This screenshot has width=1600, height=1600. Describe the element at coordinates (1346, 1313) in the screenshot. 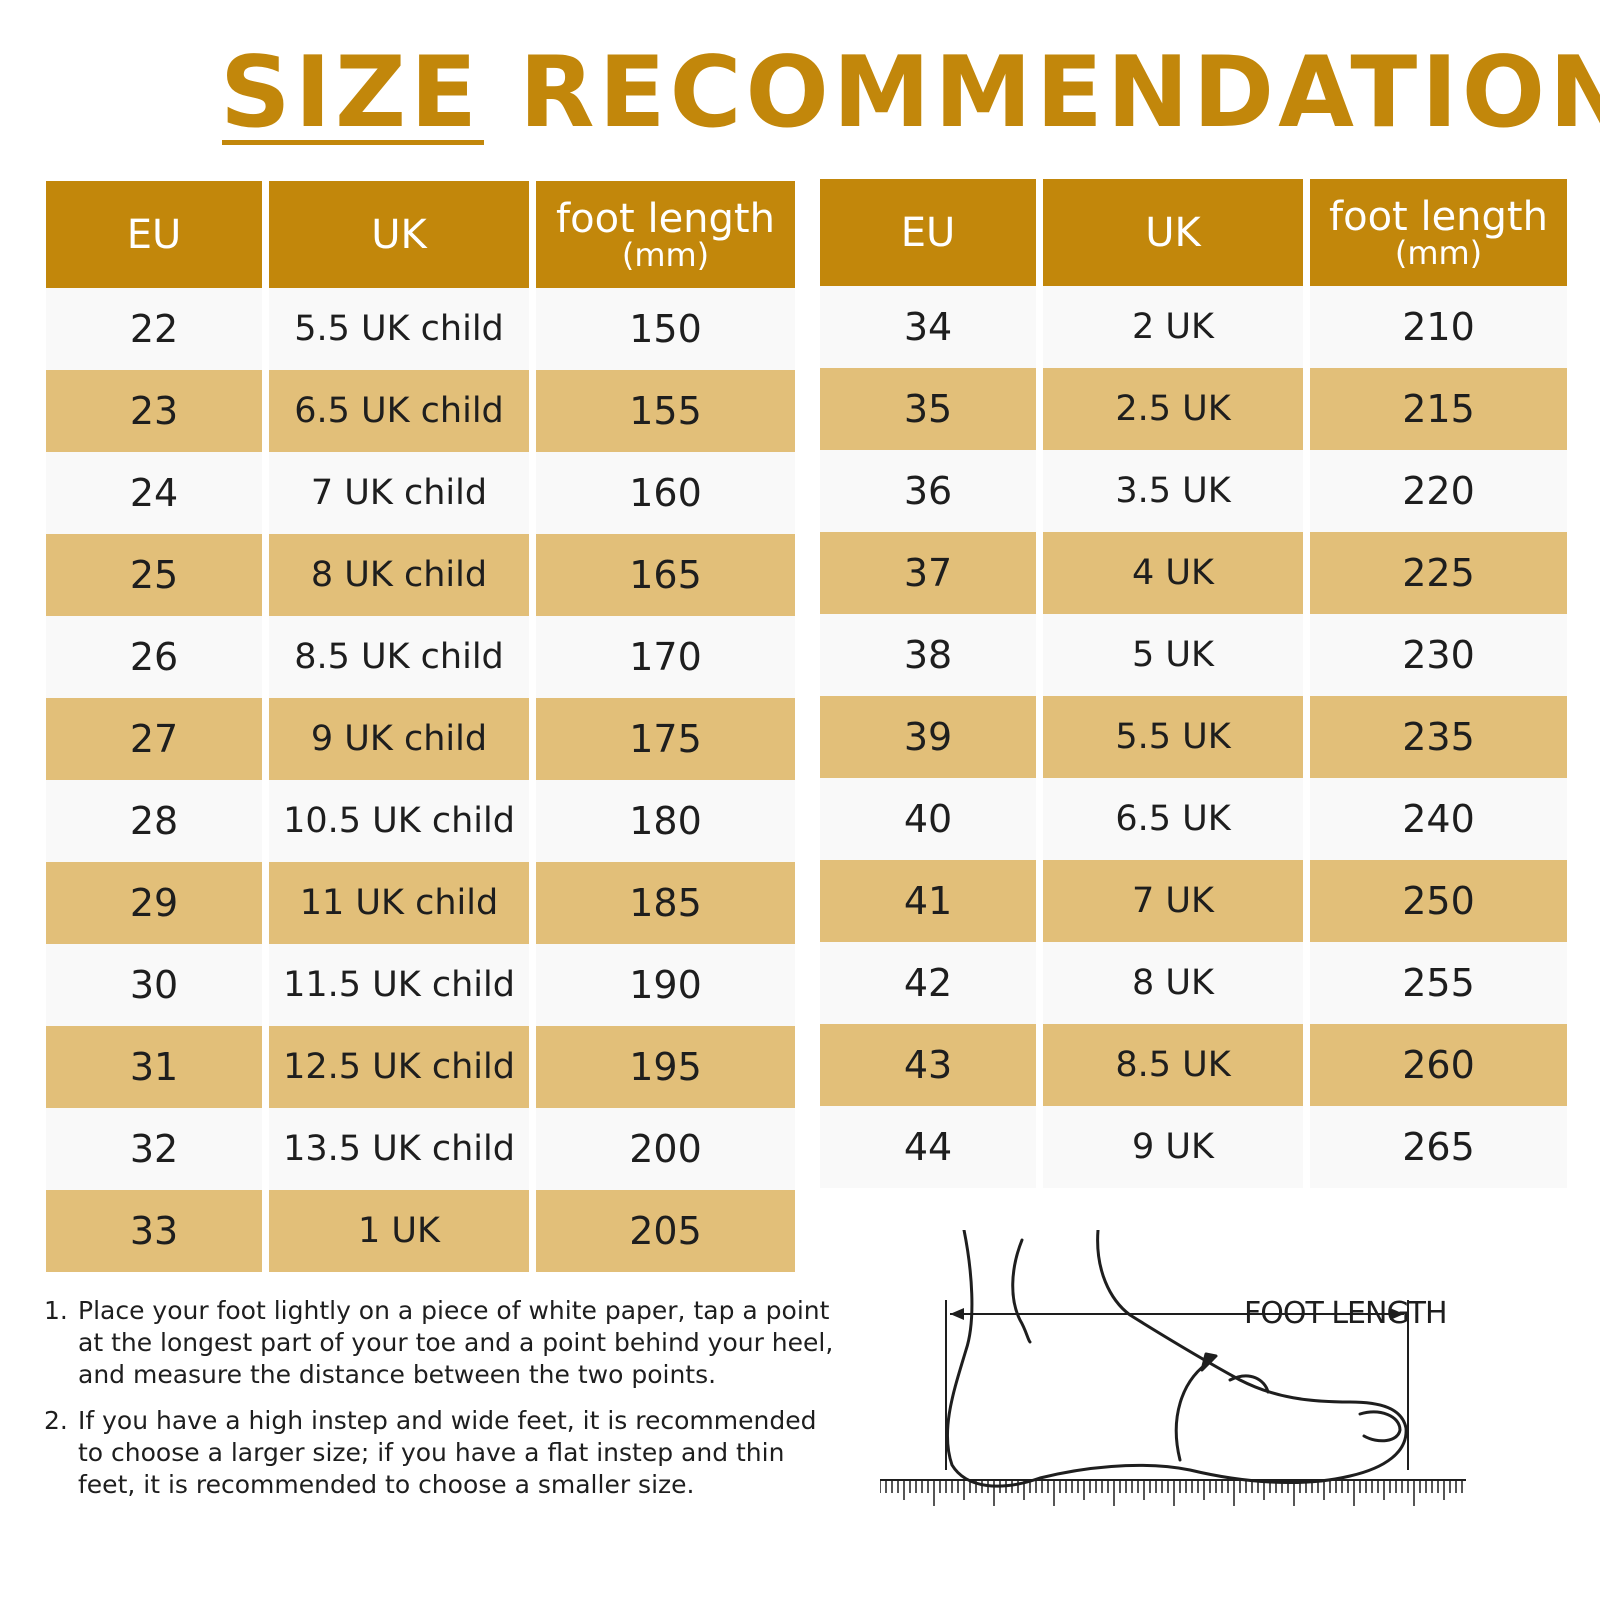

I see `foot-length-label: FOOT LENGTH` at that location.